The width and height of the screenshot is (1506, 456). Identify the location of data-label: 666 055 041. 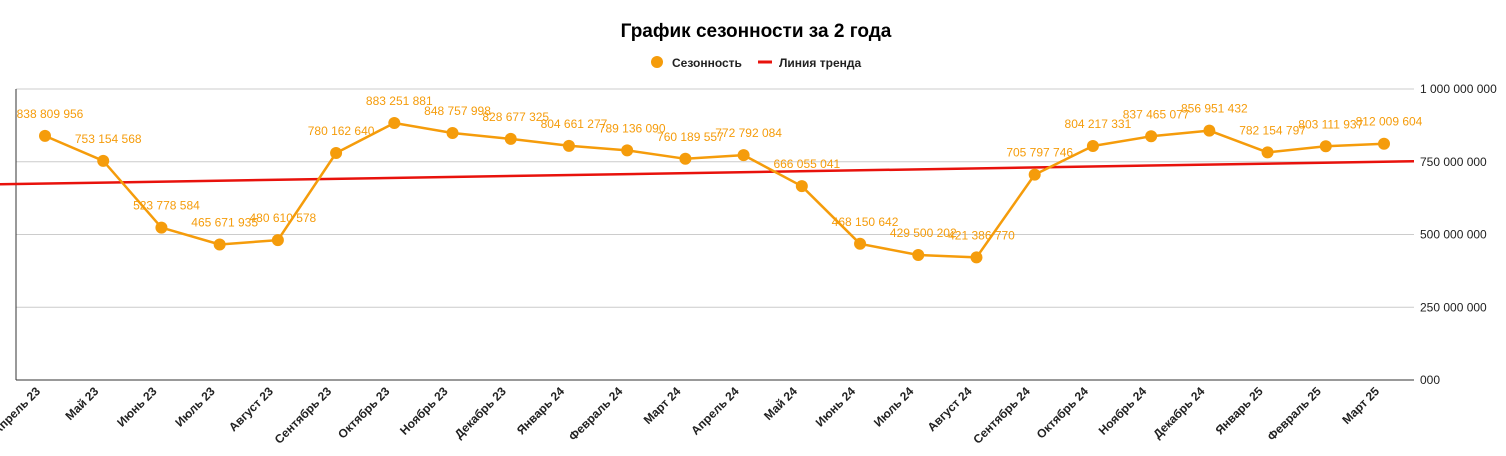
(806, 164).